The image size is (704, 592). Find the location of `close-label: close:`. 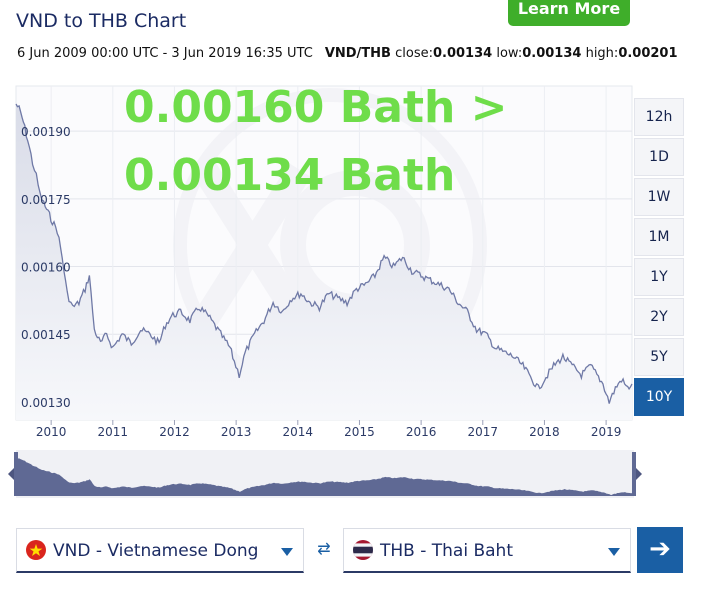

close-label: close: is located at coordinates (414, 53).